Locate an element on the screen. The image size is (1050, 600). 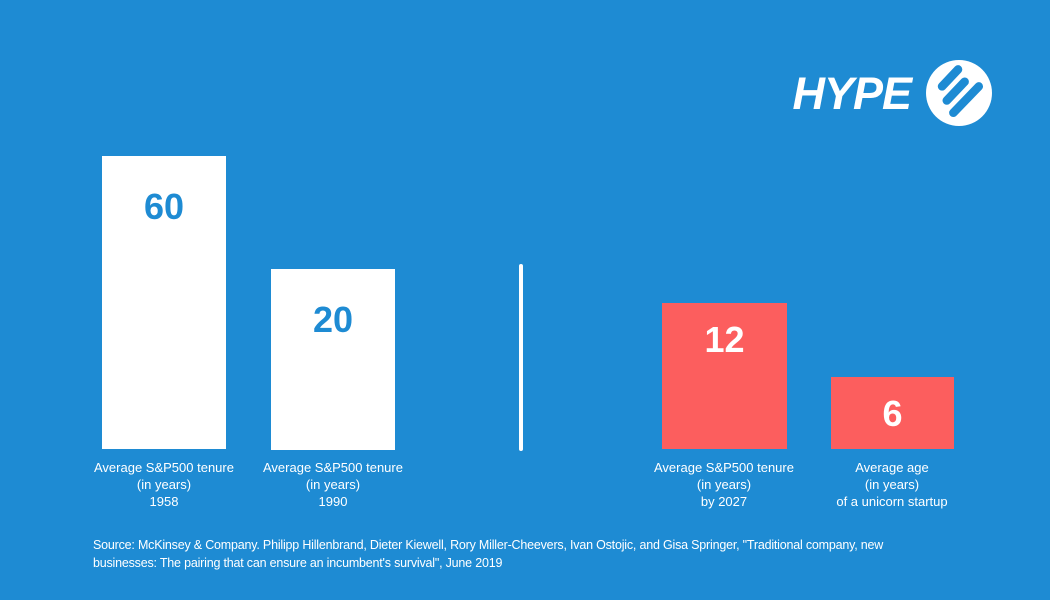
caption-line: 1990 is located at coordinates (333, 501).